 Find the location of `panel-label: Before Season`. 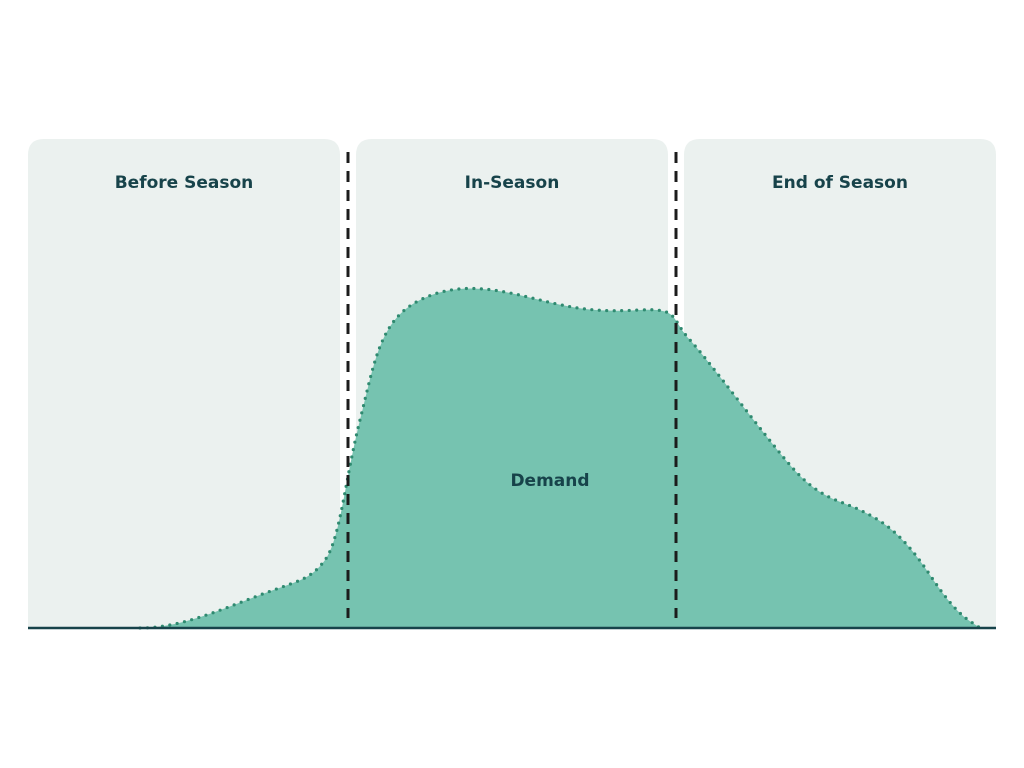

panel-label: Before Season is located at coordinates (184, 183).